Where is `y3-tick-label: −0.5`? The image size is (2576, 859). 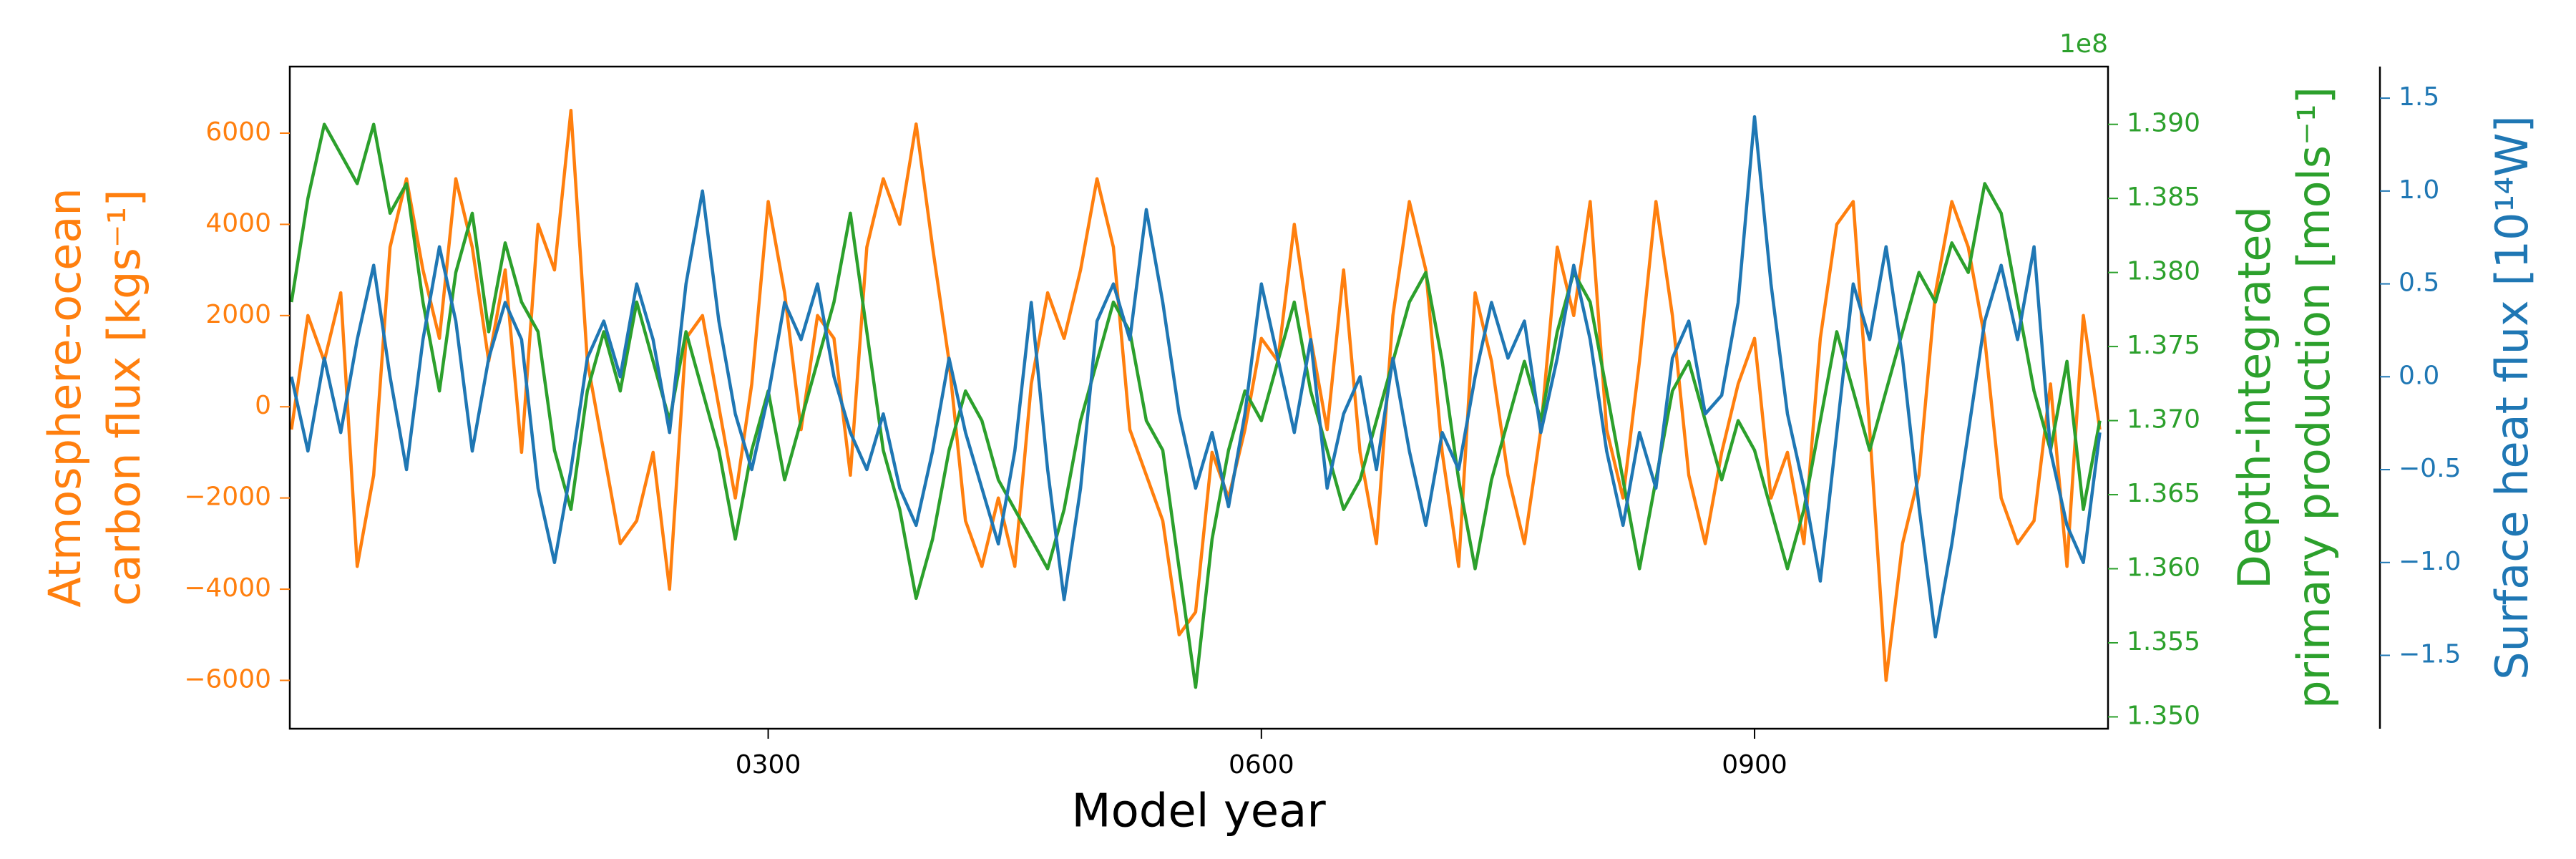 y3-tick-label: −0.5 is located at coordinates (2430, 468).